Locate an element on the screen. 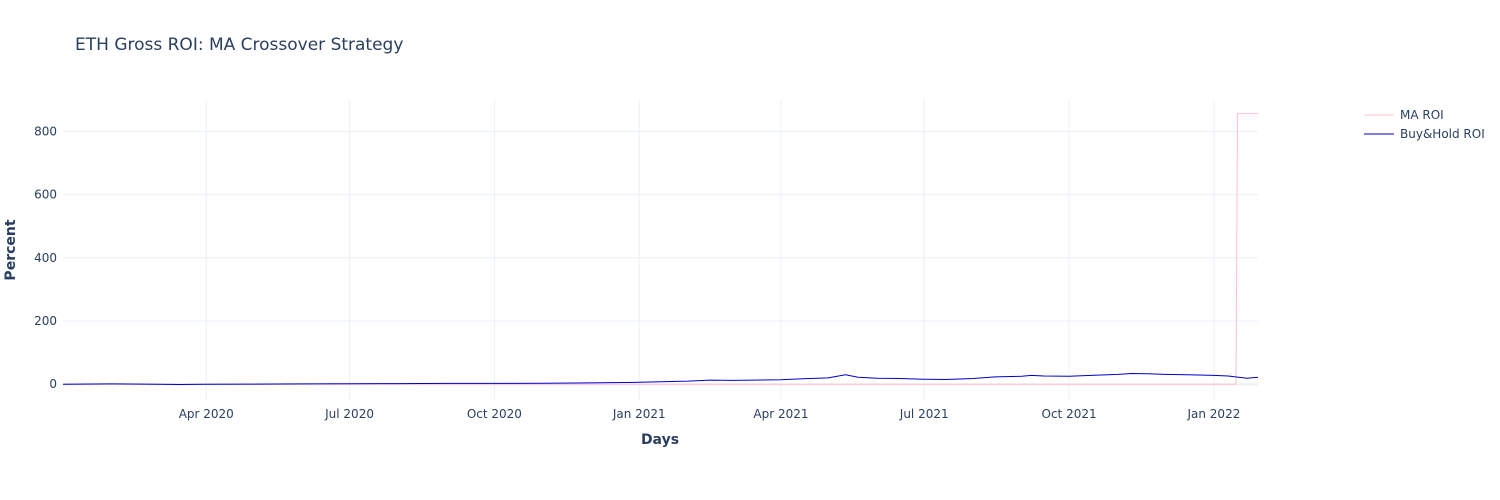  legend-label-ma-roi: MA ROI is located at coordinates (1422, 115).